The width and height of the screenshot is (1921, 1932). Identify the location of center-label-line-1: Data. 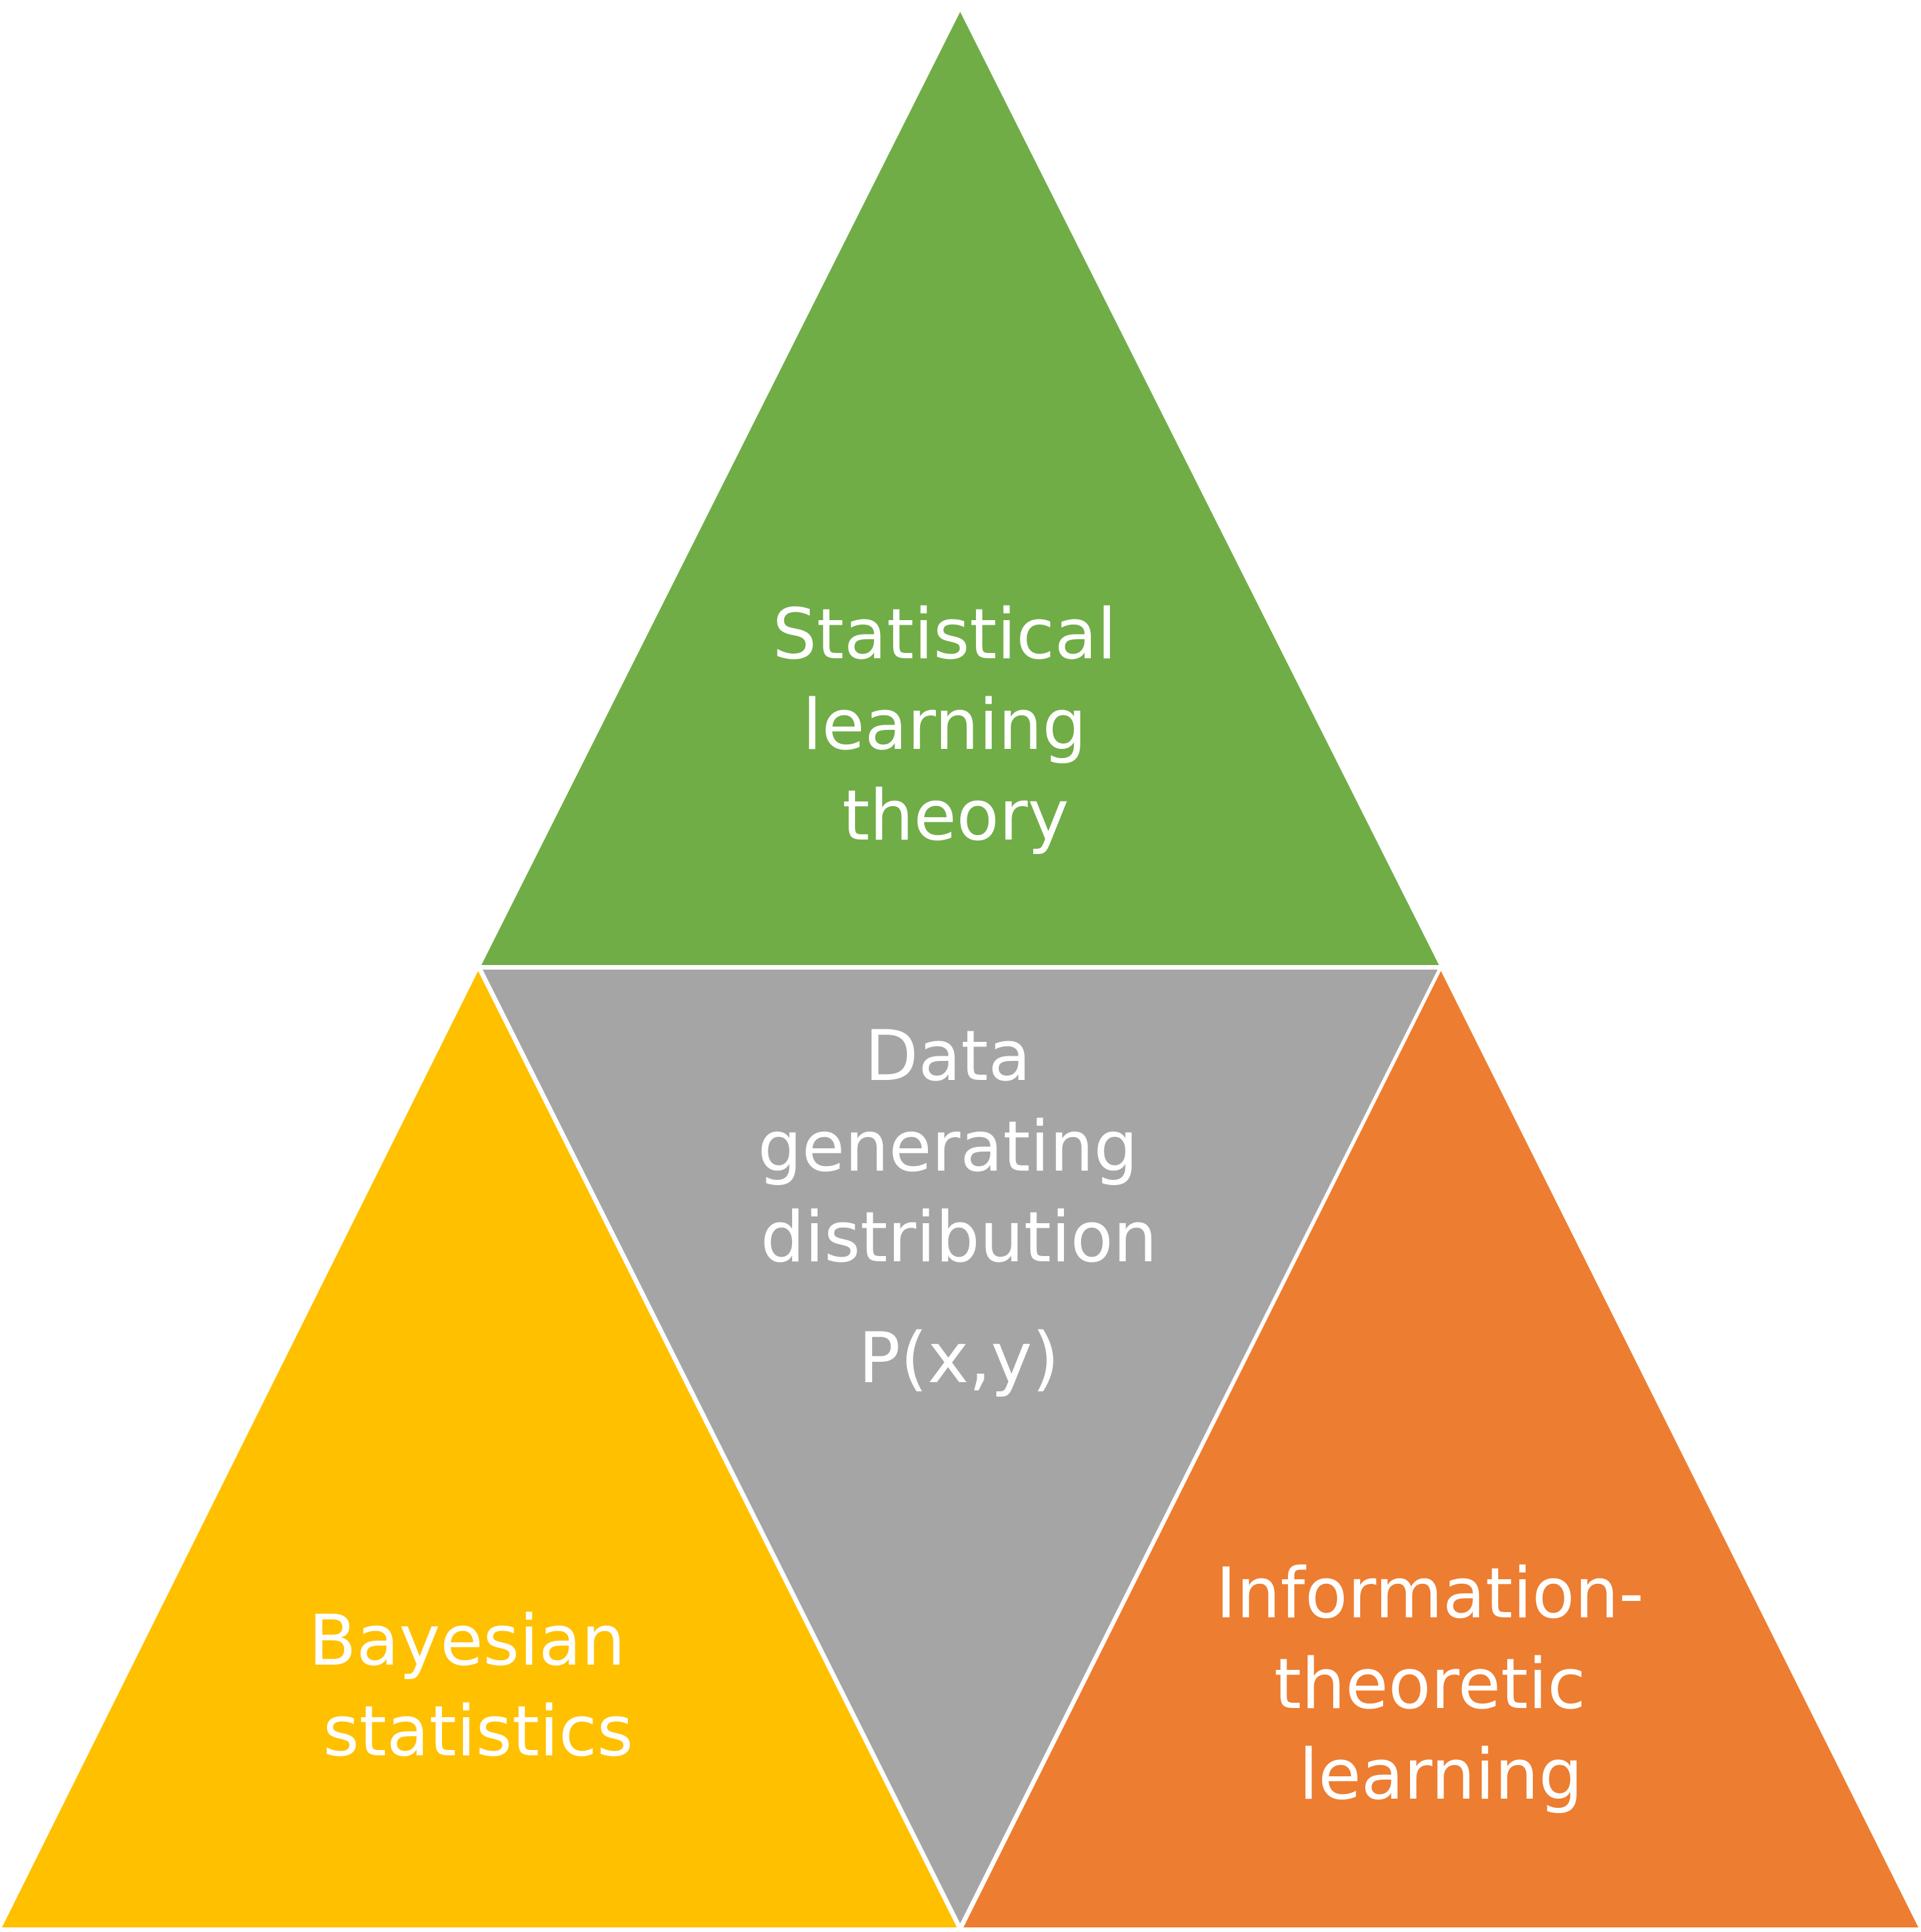
(948, 1056).